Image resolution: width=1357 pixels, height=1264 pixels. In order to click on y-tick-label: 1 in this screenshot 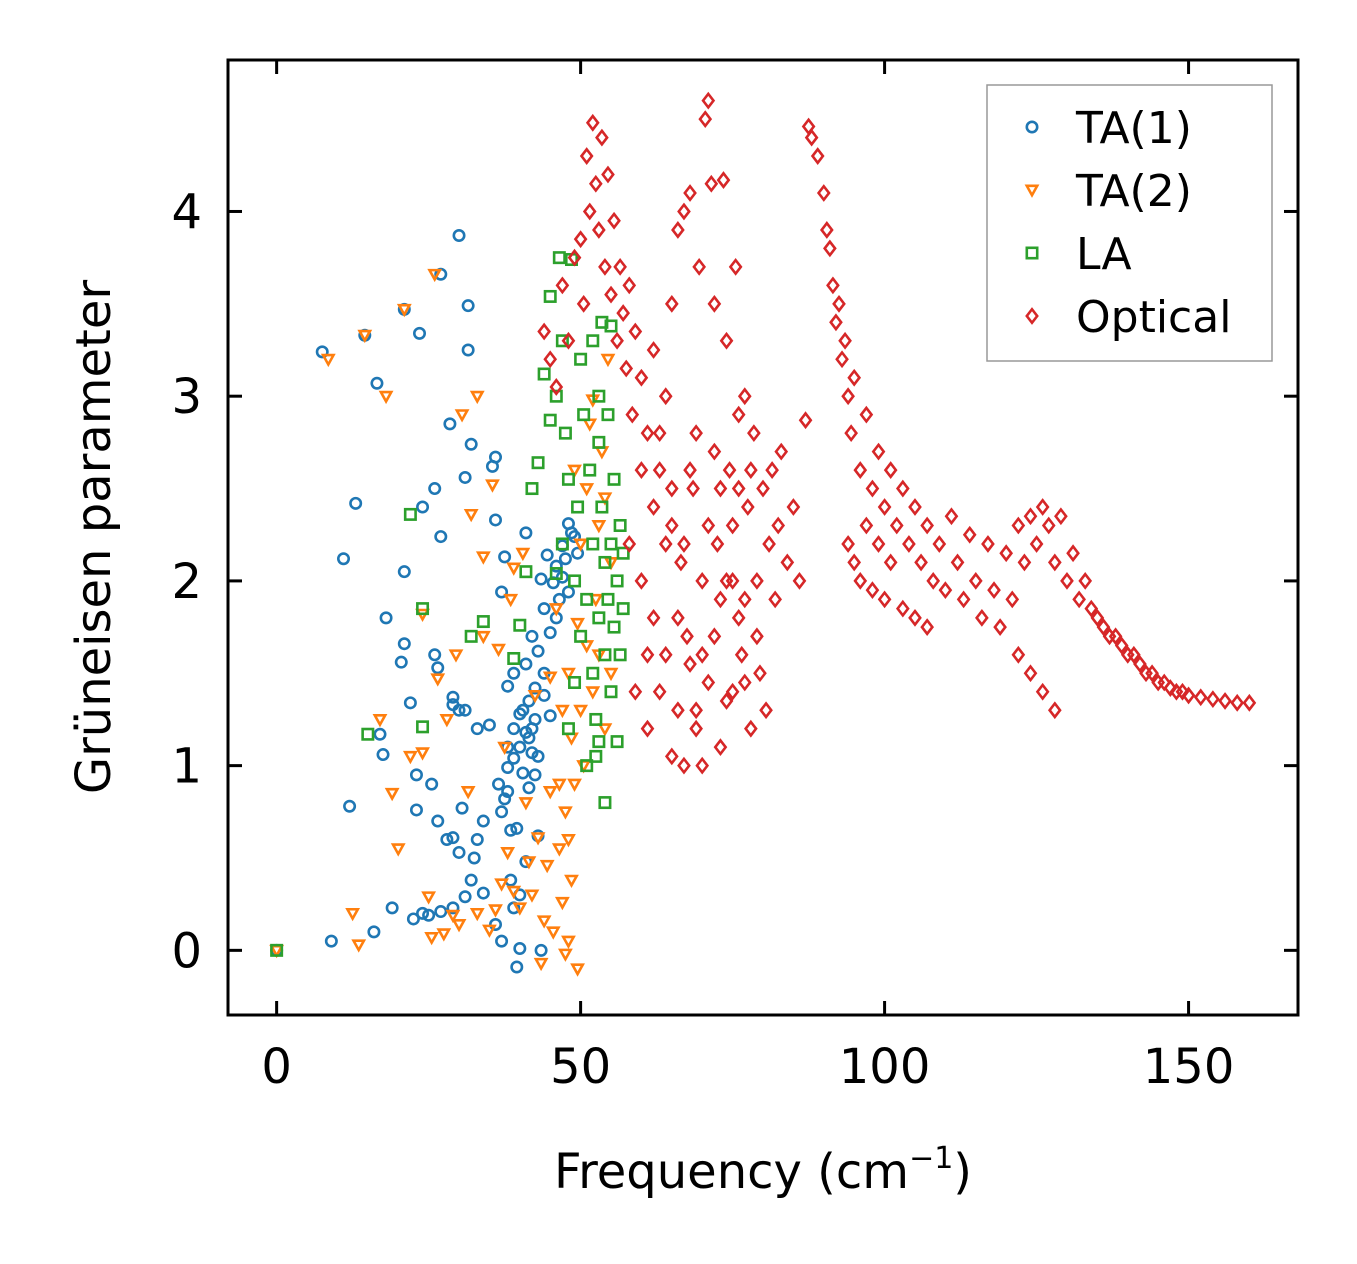, I will do `click(186, 767)`.